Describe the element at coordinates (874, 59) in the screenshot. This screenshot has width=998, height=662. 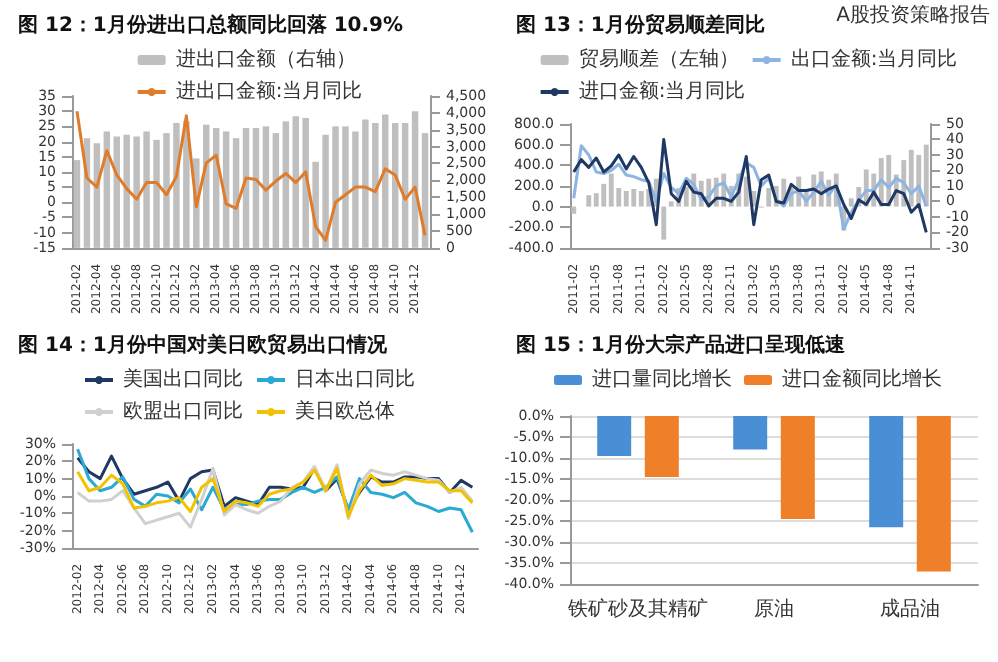
I see `legend-label: 出口金额:当月同比` at that location.